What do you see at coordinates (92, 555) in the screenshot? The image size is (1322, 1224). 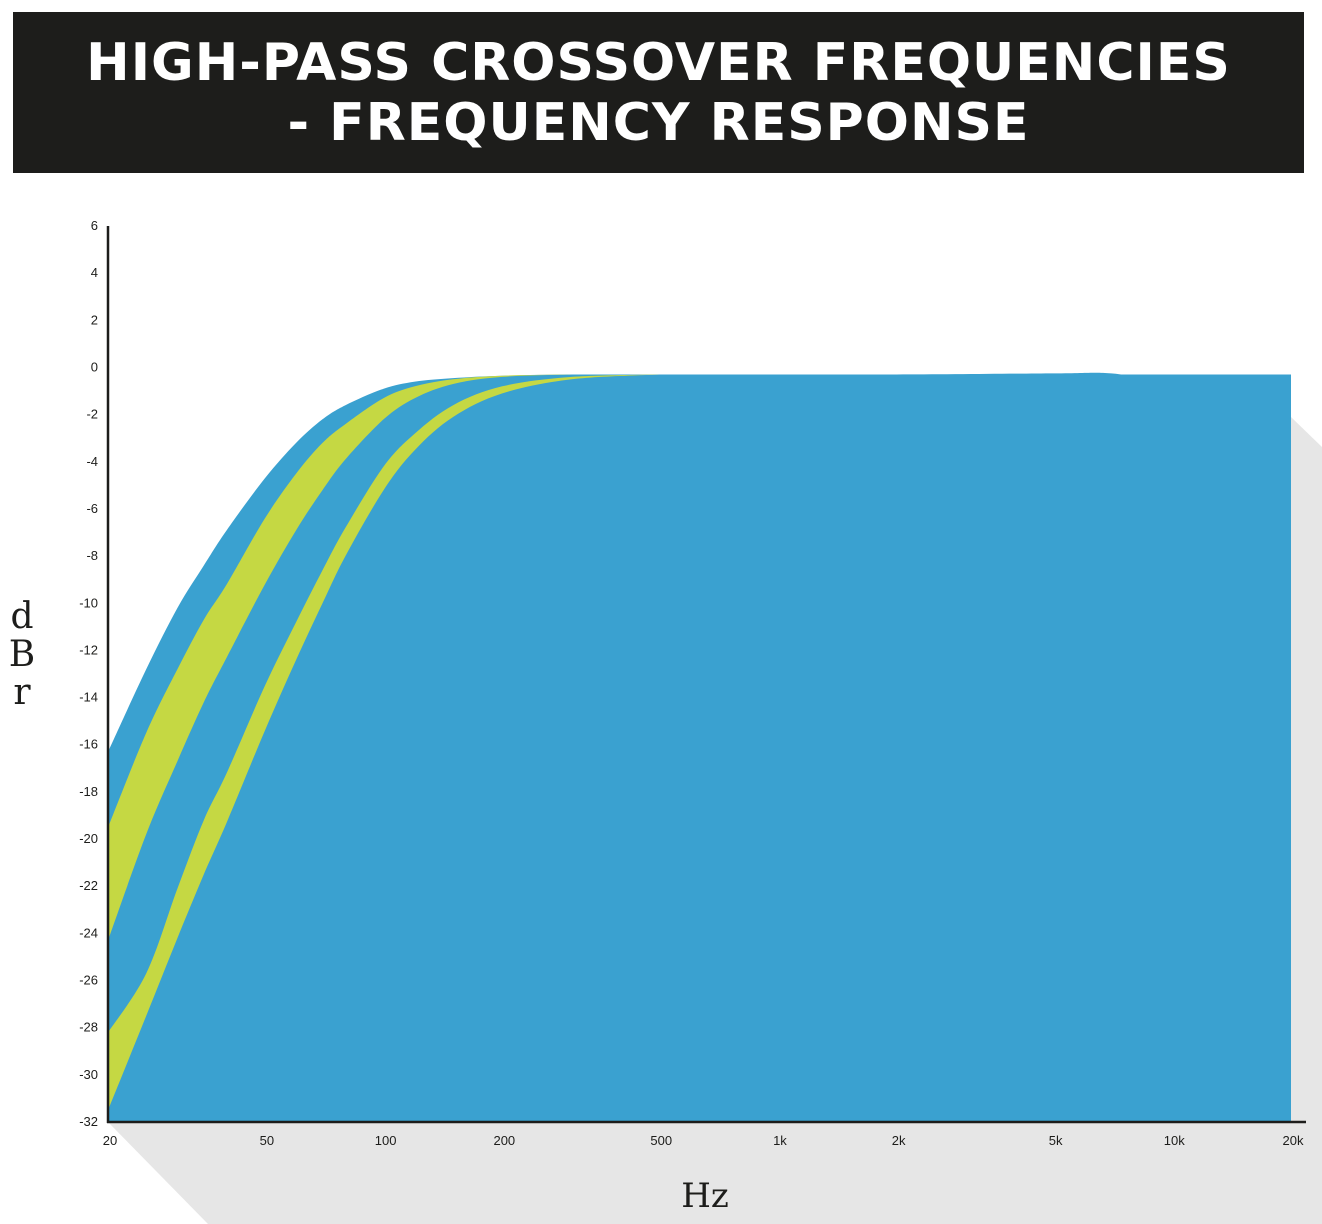 I see `y-tick-label: -8` at bounding box center [92, 555].